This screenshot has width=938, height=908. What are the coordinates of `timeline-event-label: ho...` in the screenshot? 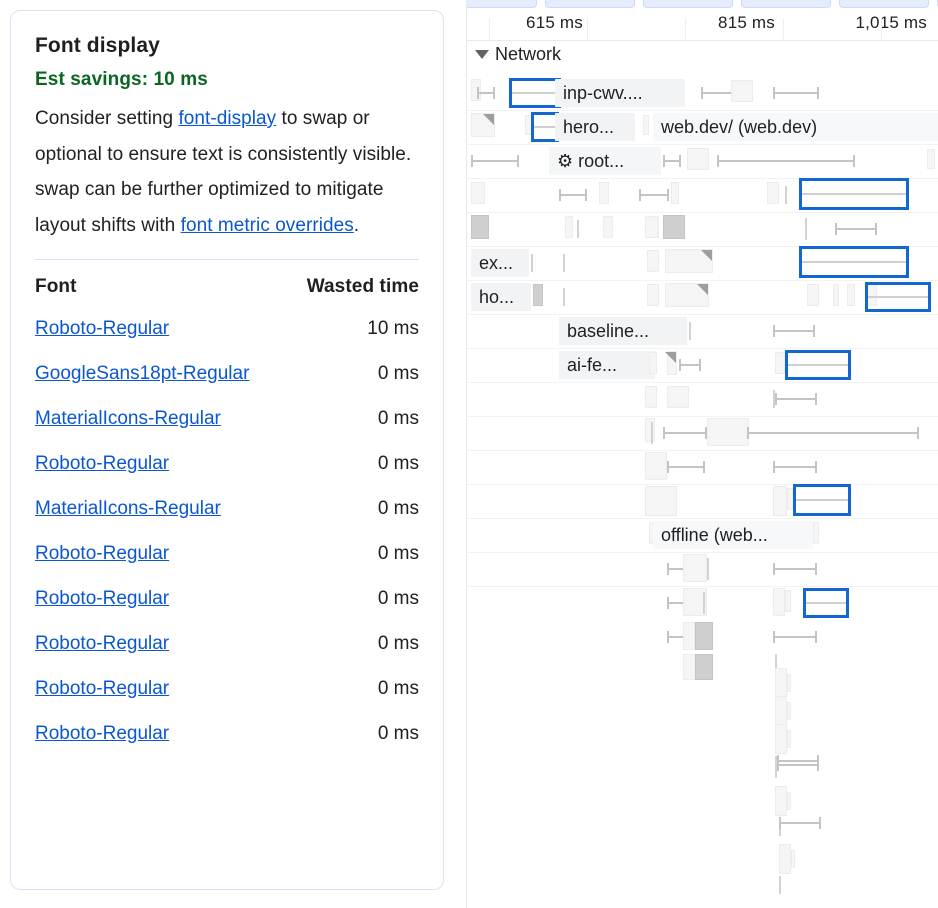 It's located at (501, 297).